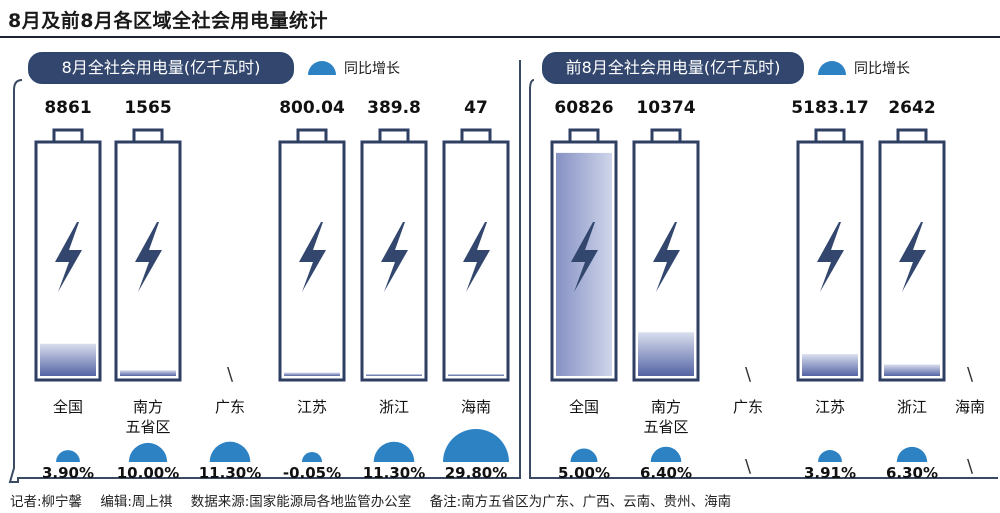  What do you see at coordinates (68, 407) in the screenshot?
I see `panel-1-category-label: 全国` at bounding box center [68, 407].